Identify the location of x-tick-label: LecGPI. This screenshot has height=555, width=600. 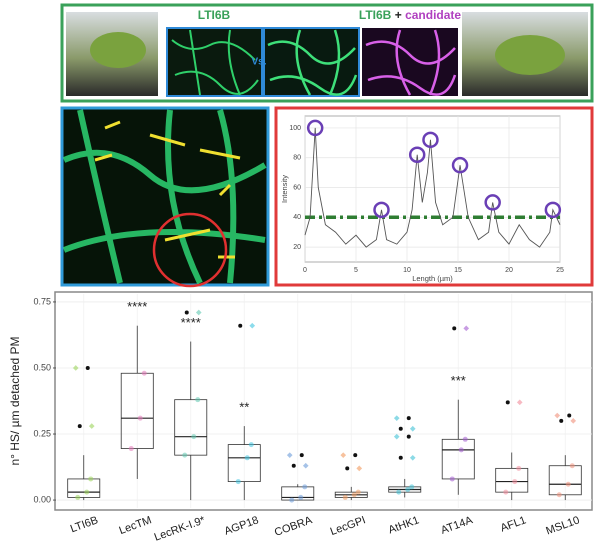
(348, 526).